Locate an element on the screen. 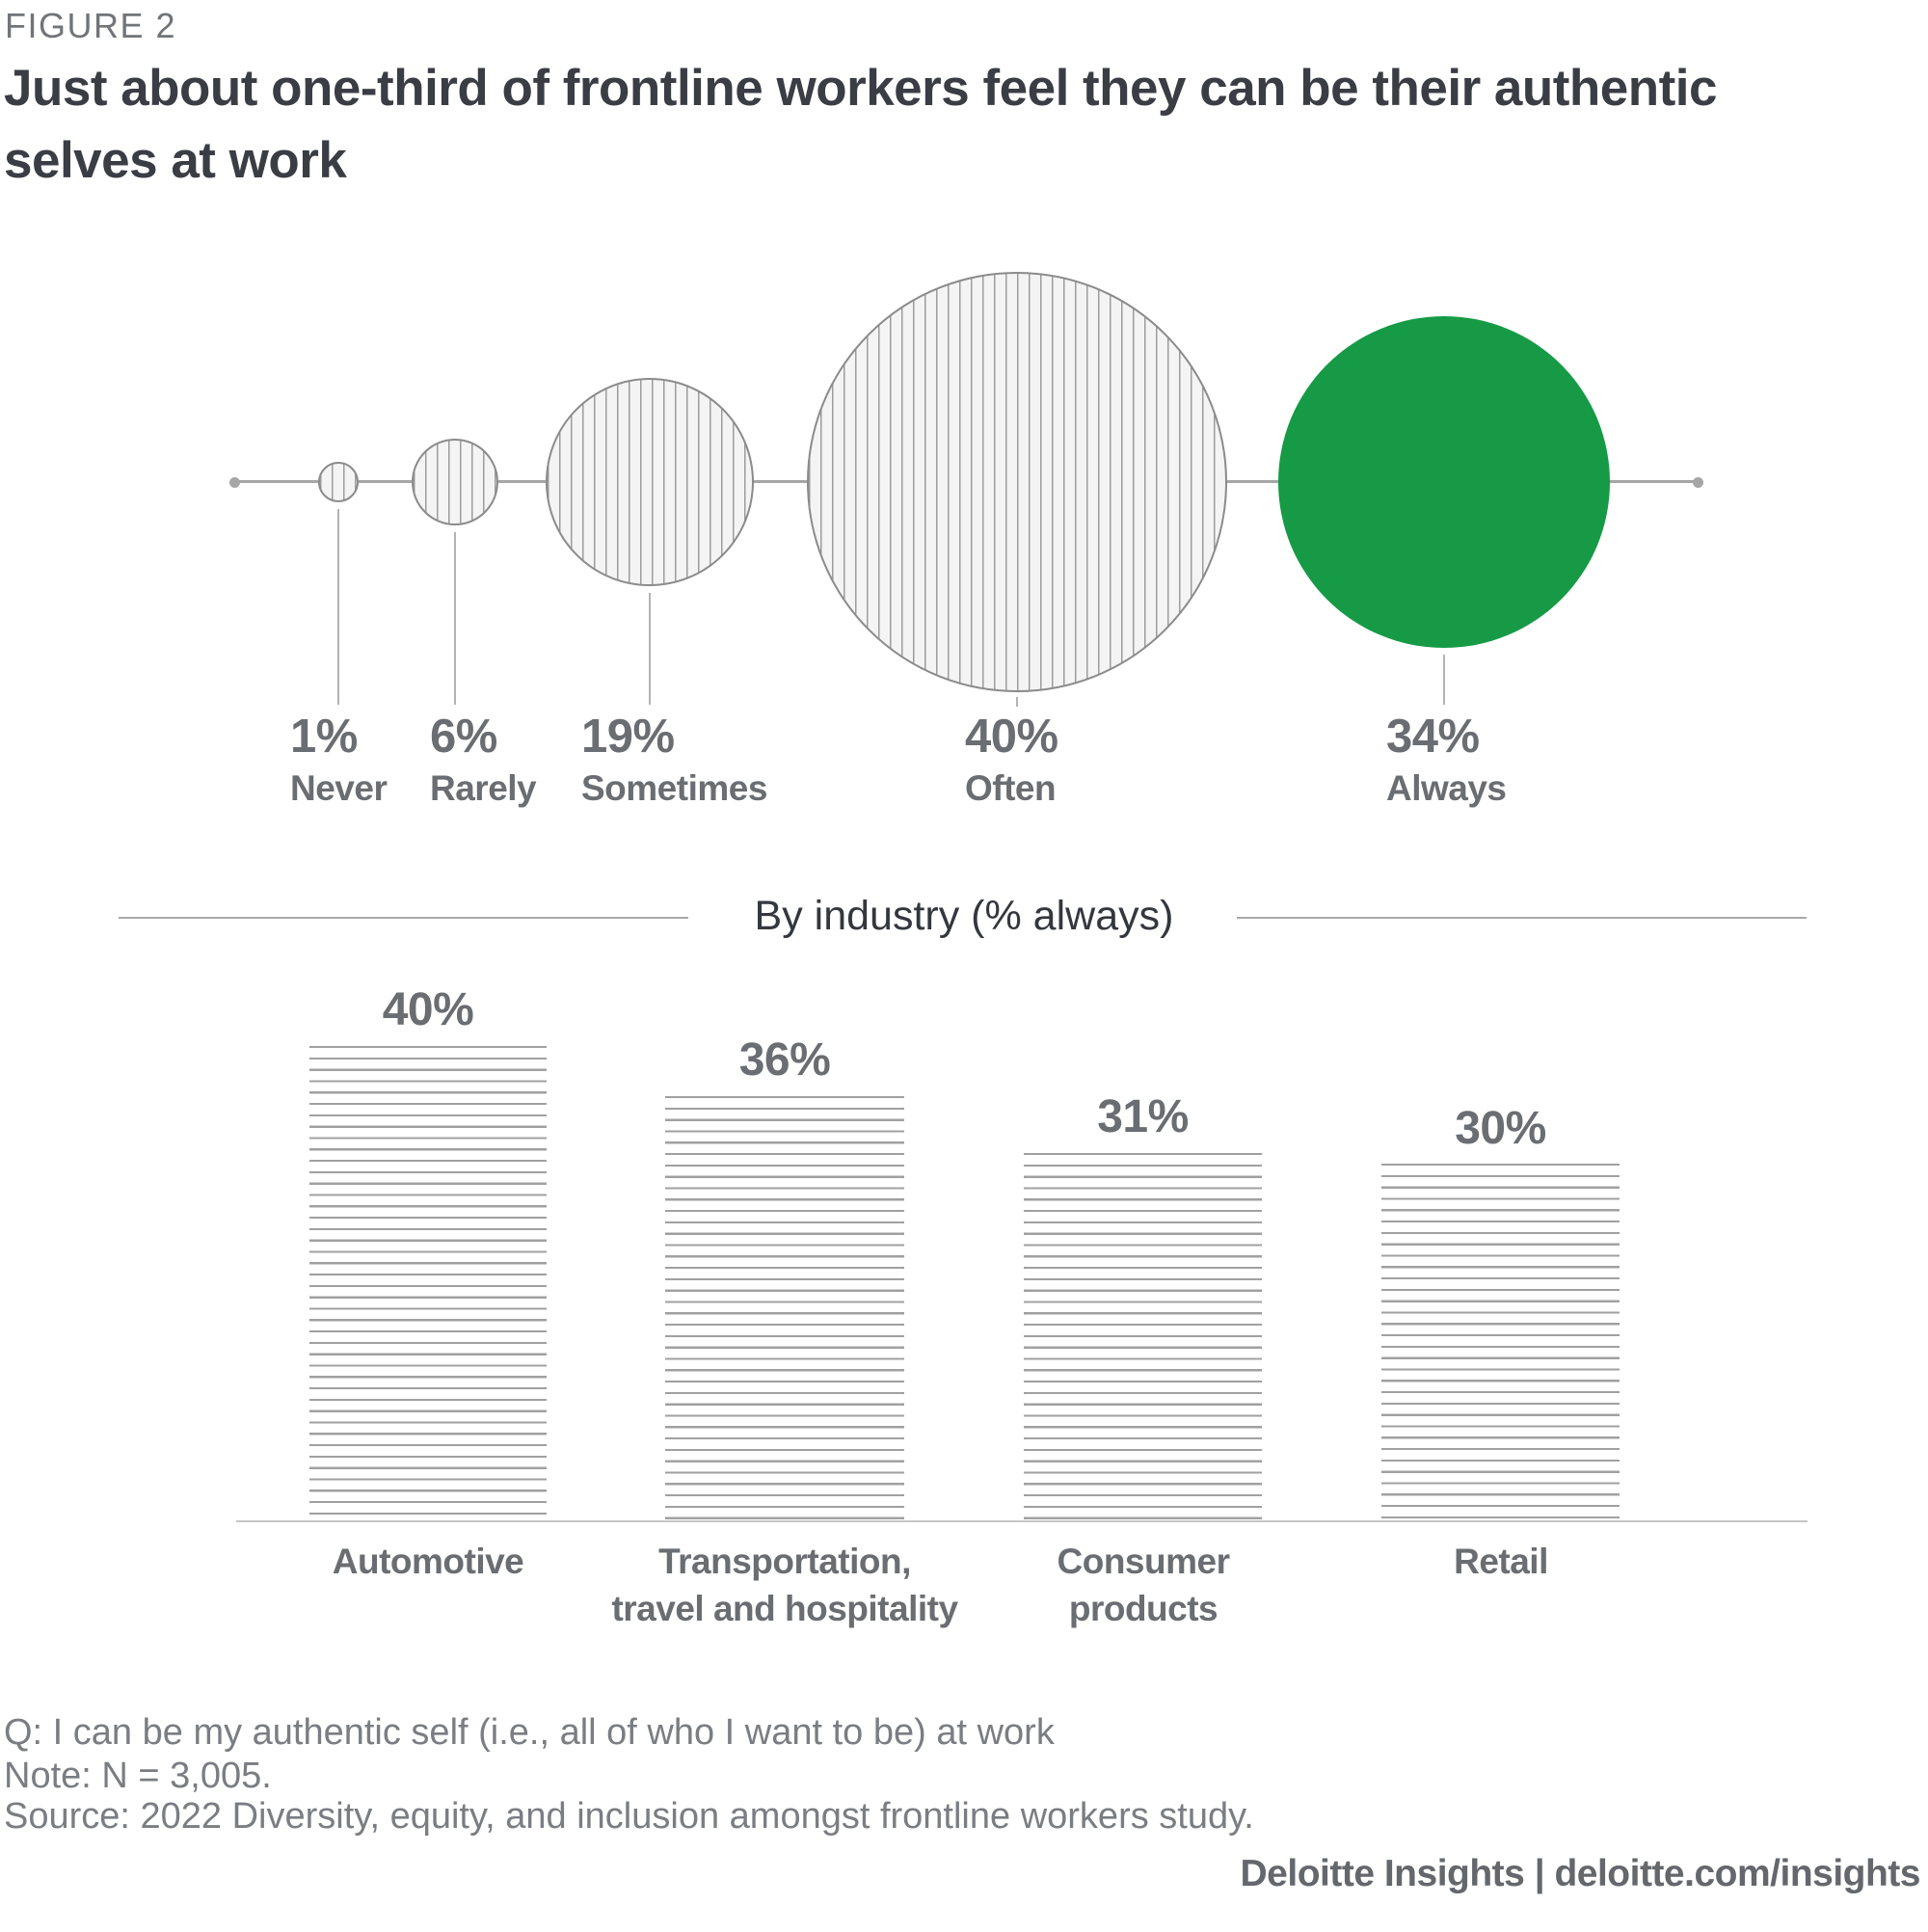 Image resolution: width=1928 pixels, height=1932 pixels. axis-endpoint-dot-right is located at coordinates (1698, 483).